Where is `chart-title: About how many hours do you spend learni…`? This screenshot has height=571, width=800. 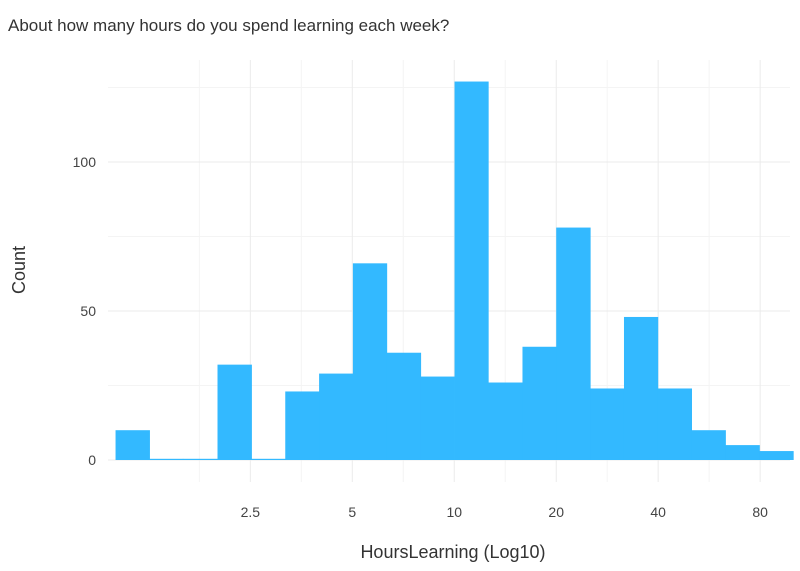 chart-title: About how many hours do you spend learni… is located at coordinates (229, 25).